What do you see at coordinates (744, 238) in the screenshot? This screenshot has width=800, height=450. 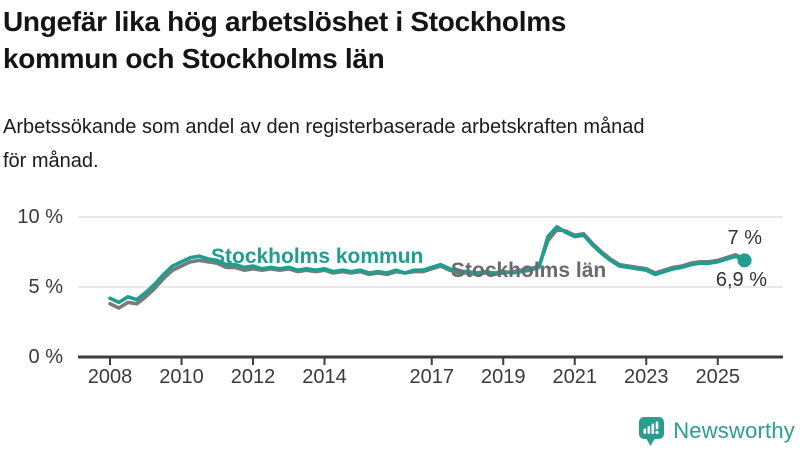 I see `end-value-lan: 7 %` at bounding box center [744, 238].